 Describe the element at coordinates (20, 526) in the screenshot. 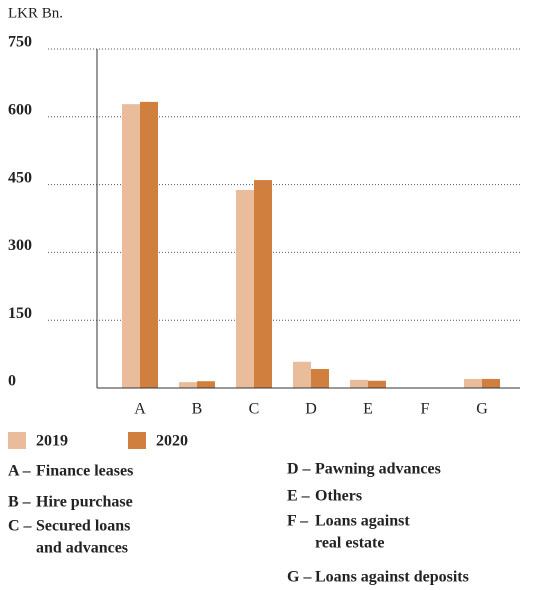

I see `key-code: C –` at that location.